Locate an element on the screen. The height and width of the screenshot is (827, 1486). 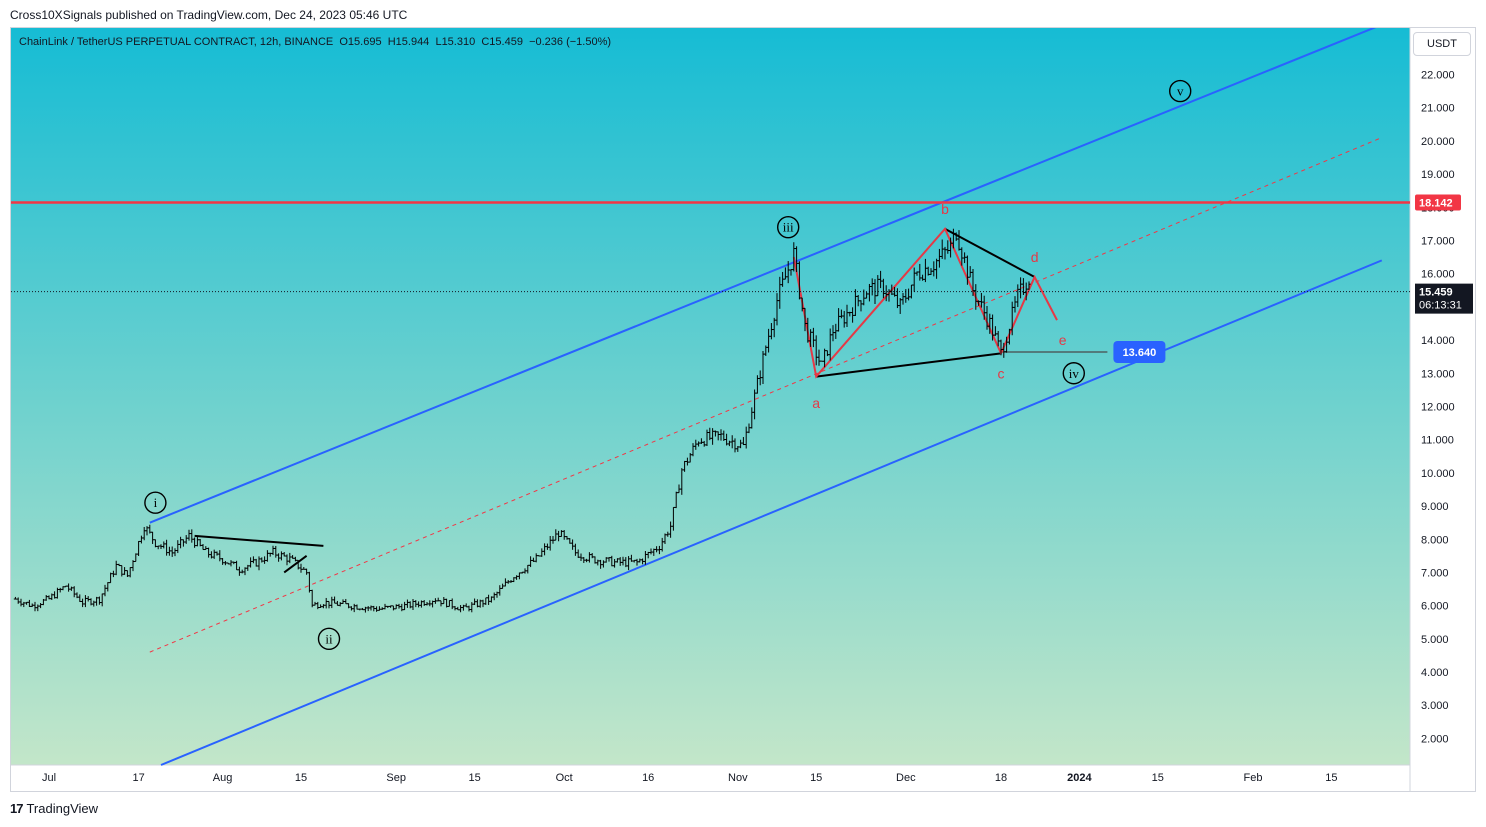
resistance-price-badge is located at coordinates (1438, 202).